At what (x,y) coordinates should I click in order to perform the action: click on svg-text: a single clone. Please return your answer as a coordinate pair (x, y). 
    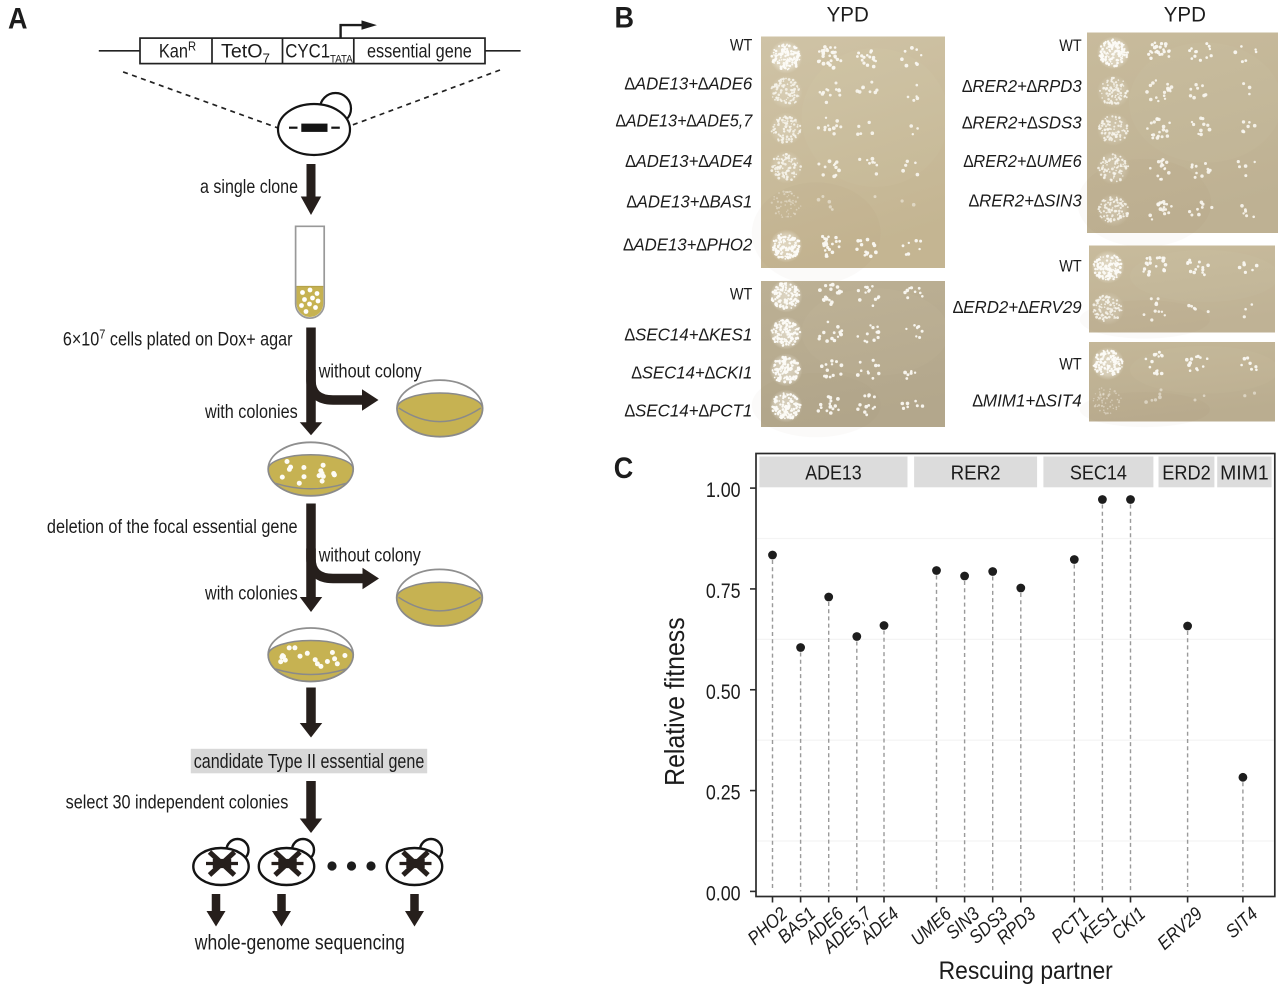
    Looking at the image, I should click on (249, 187).